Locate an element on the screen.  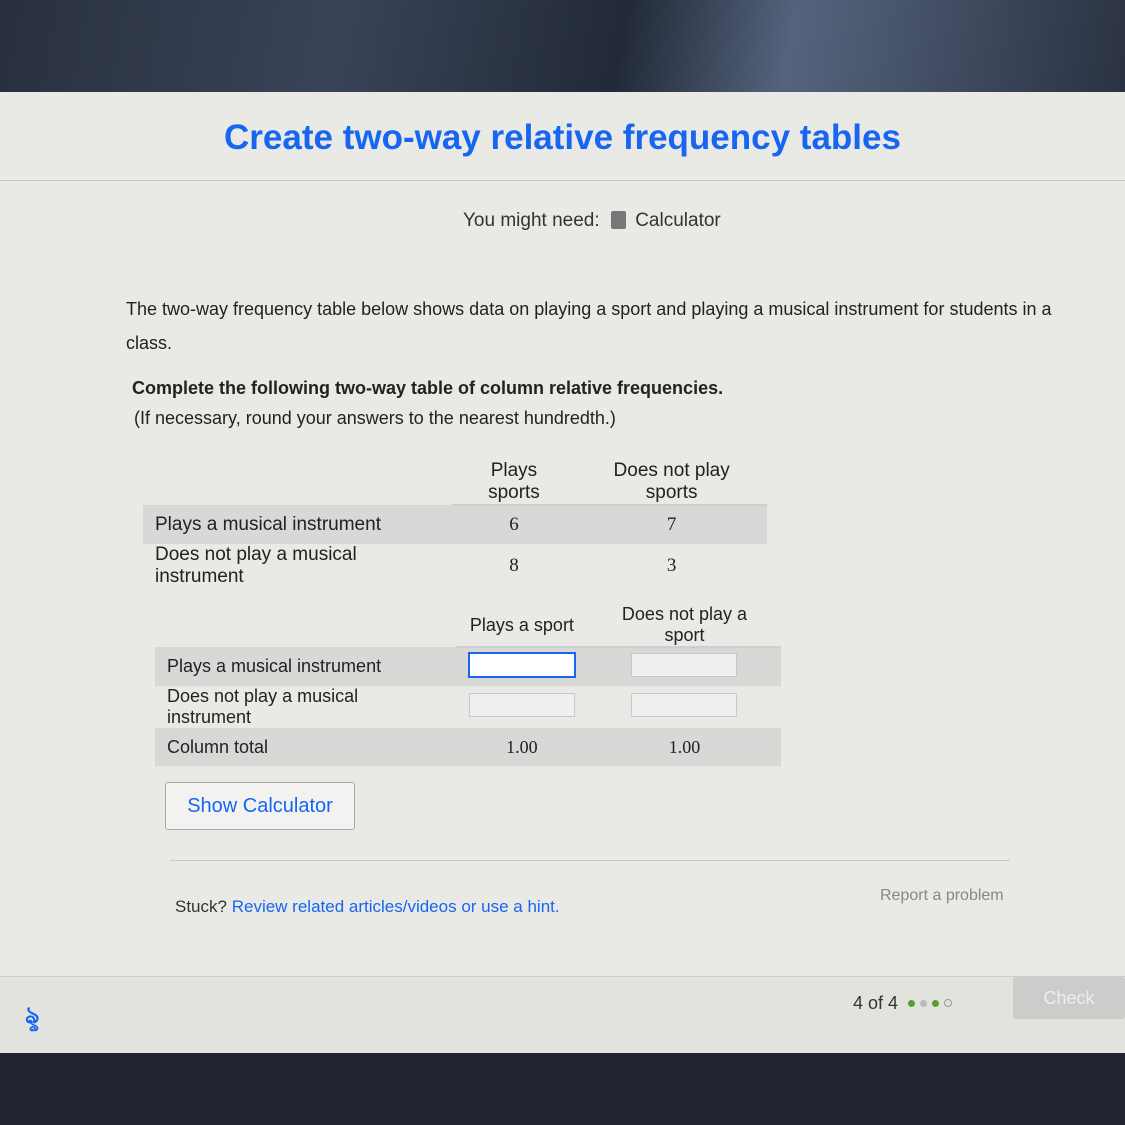
cell: 3 is located at coordinates (671, 565).